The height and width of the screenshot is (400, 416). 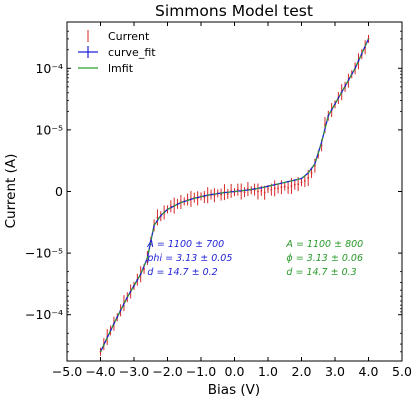 I want to click on legend-entry-lmfit: lmfit, so click(x=106, y=68).